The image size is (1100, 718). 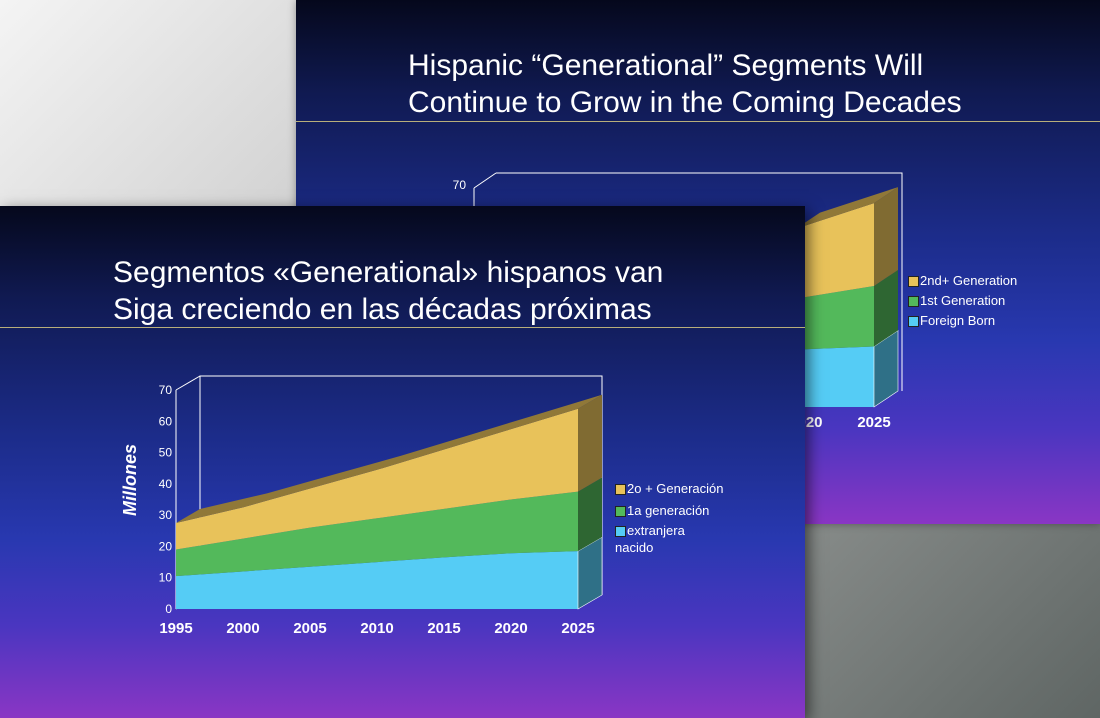 What do you see at coordinates (969, 280) in the screenshot?
I see `legend-label: 2nd+ Generation` at bounding box center [969, 280].